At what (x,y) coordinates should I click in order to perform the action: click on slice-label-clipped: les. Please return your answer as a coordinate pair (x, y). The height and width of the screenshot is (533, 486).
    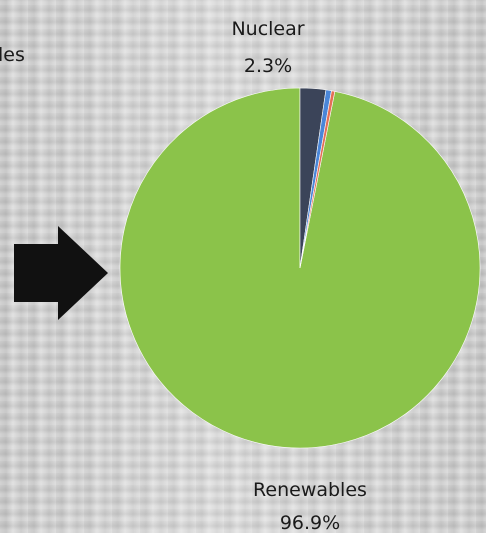
    Looking at the image, I should click on (12, 55).